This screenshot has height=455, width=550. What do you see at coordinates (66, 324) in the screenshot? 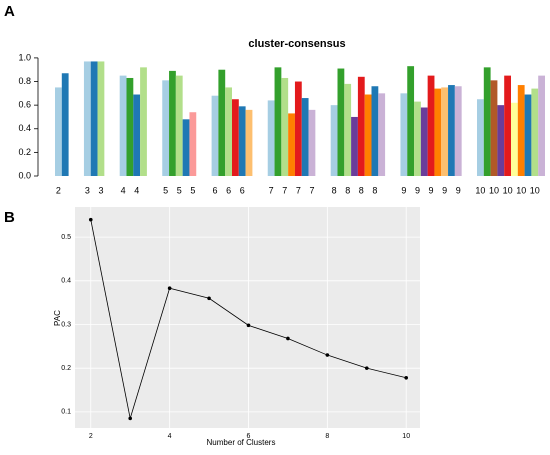
I see `y-tick-label: 0.3` at bounding box center [66, 324].